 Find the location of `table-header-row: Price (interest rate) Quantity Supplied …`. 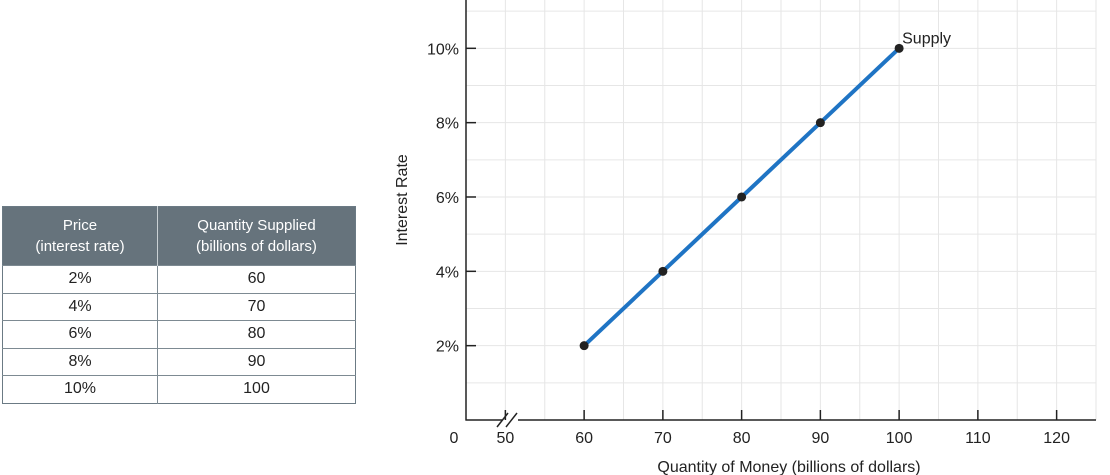

table-header-row: Price (interest rate) Quantity Supplied … is located at coordinates (179, 236).